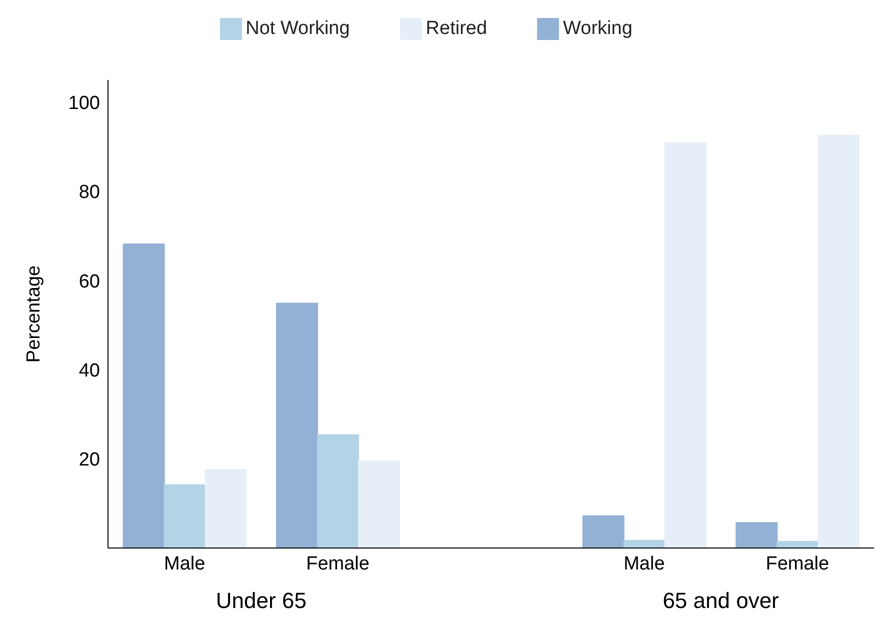 This screenshot has width=882, height=630. Describe the element at coordinates (84, 103) in the screenshot. I see `y-tick-label: 100` at that location.